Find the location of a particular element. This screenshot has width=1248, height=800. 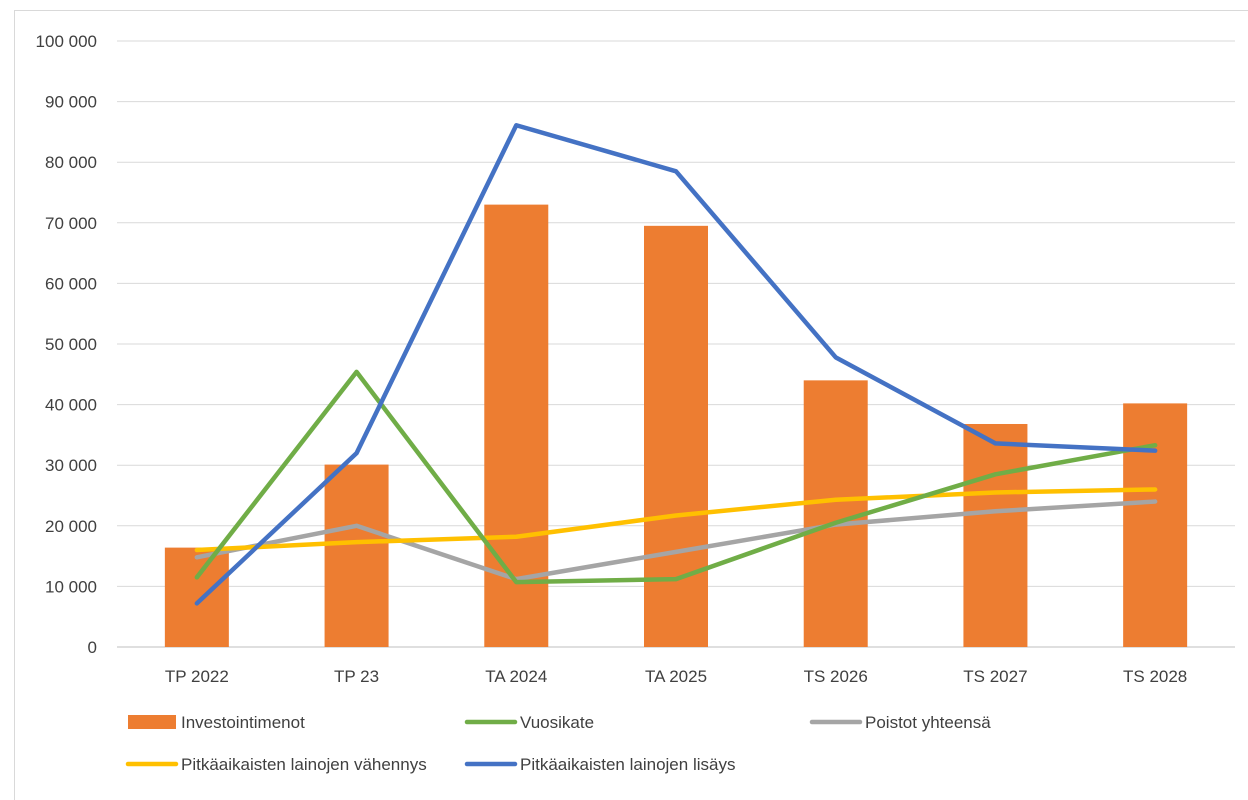

x-tick-label: TP 23 is located at coordinates (356, 676).